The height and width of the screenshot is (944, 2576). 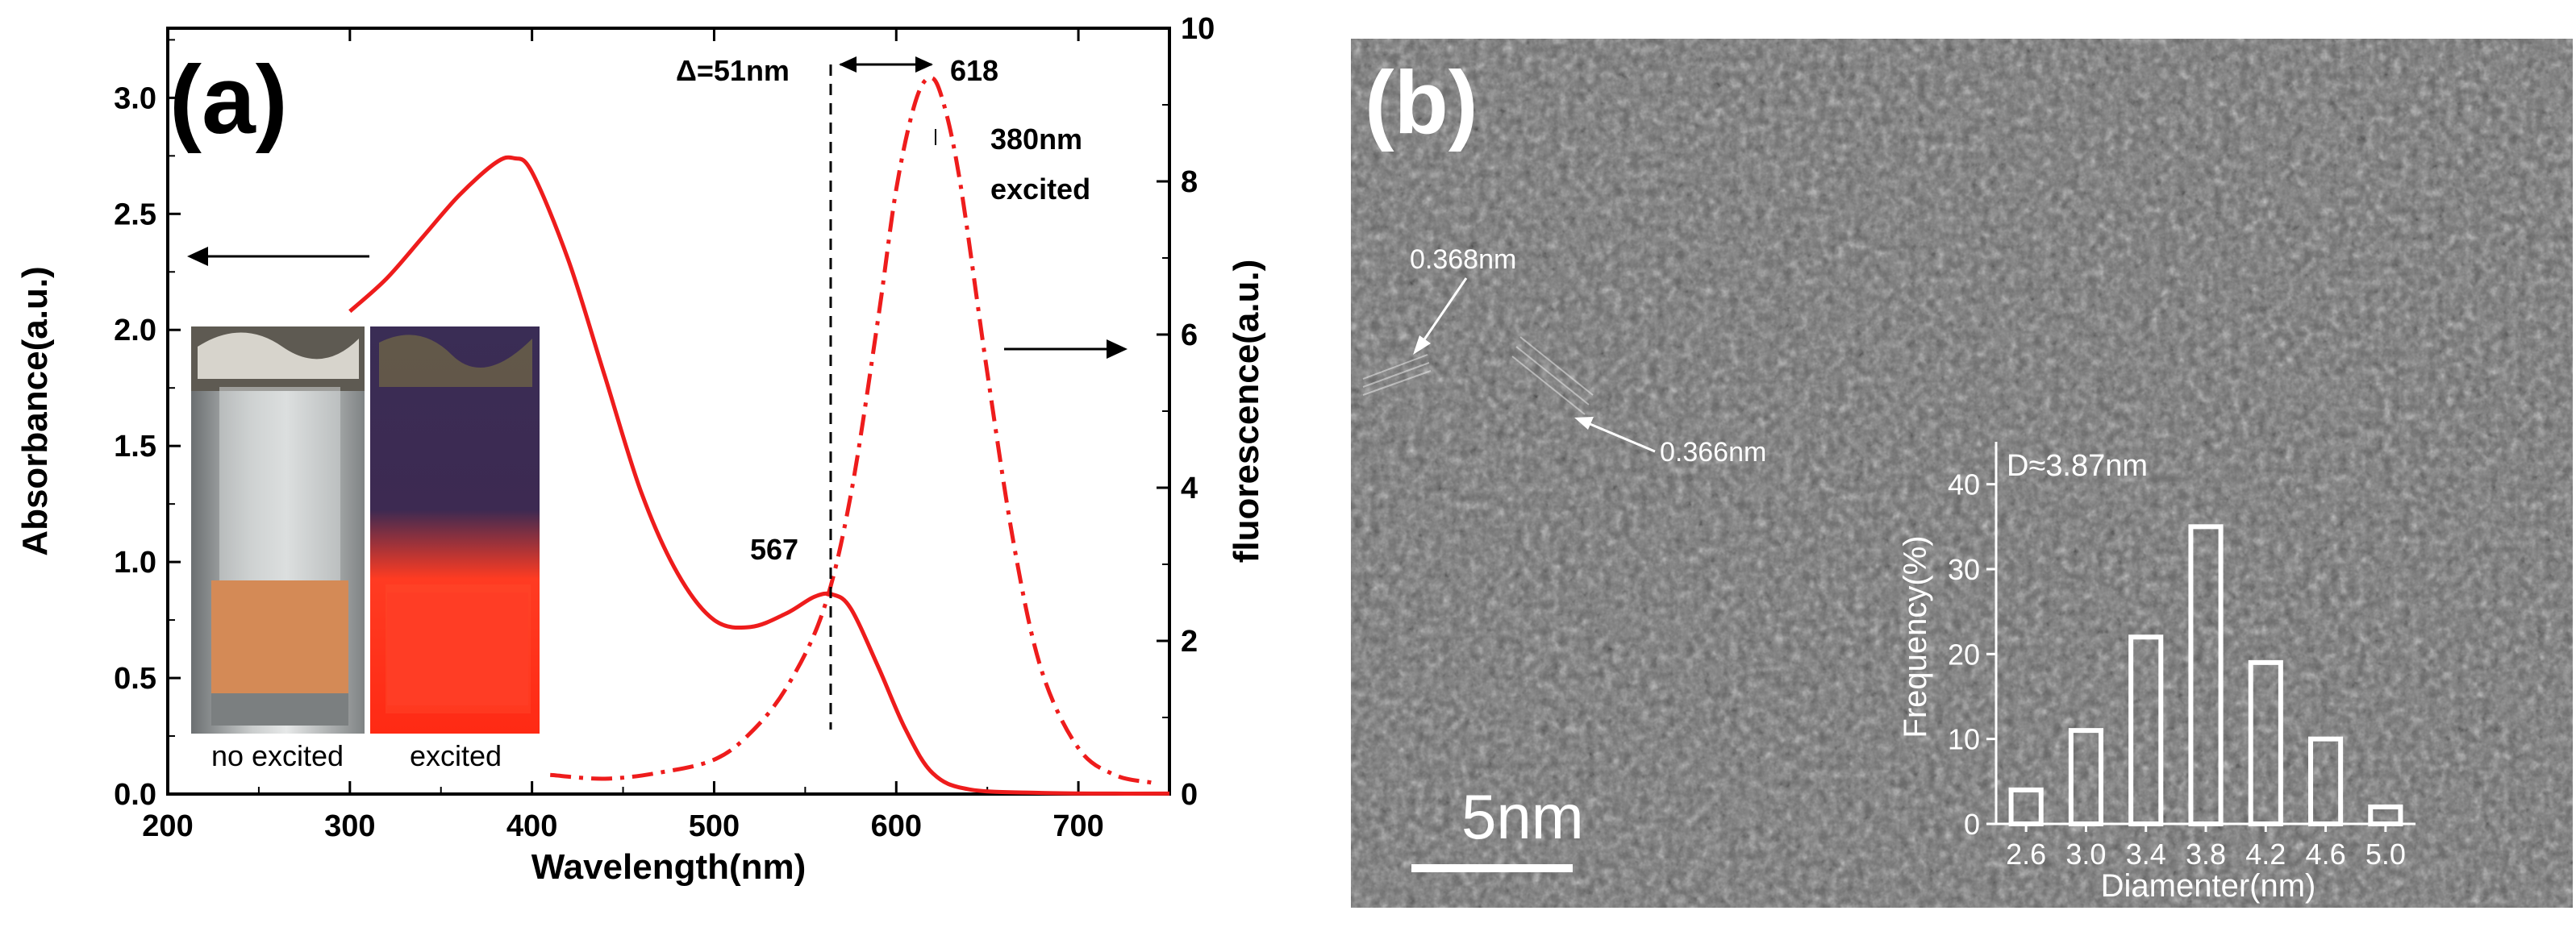 What do you see at coordinates (278, 256) in the screenshot?
I see `left-axis-arrow` at bounding box center [278, 256].